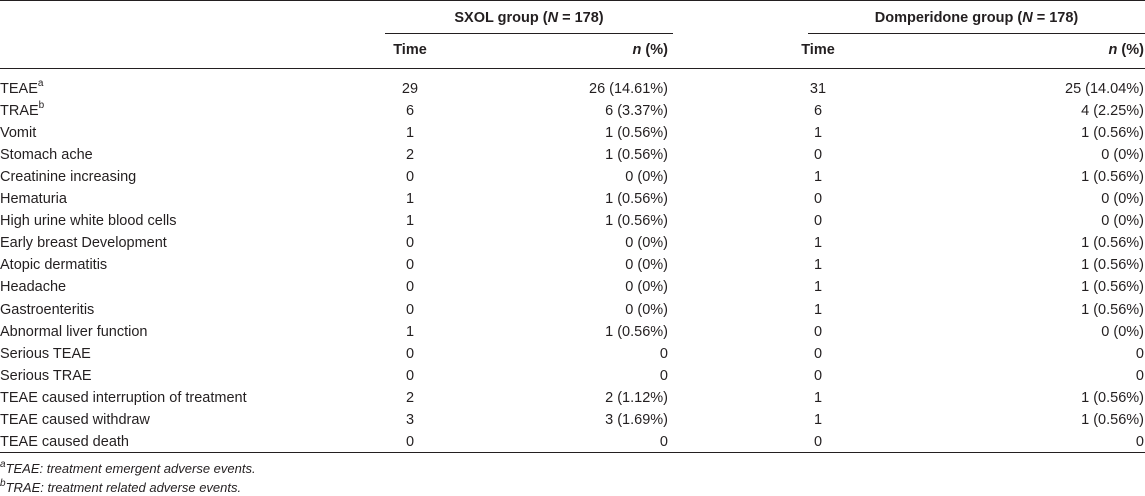  Describe the element at coordinates (68, 177) in the screenshot. I see `row-label: Creatinine increasing` at that location.